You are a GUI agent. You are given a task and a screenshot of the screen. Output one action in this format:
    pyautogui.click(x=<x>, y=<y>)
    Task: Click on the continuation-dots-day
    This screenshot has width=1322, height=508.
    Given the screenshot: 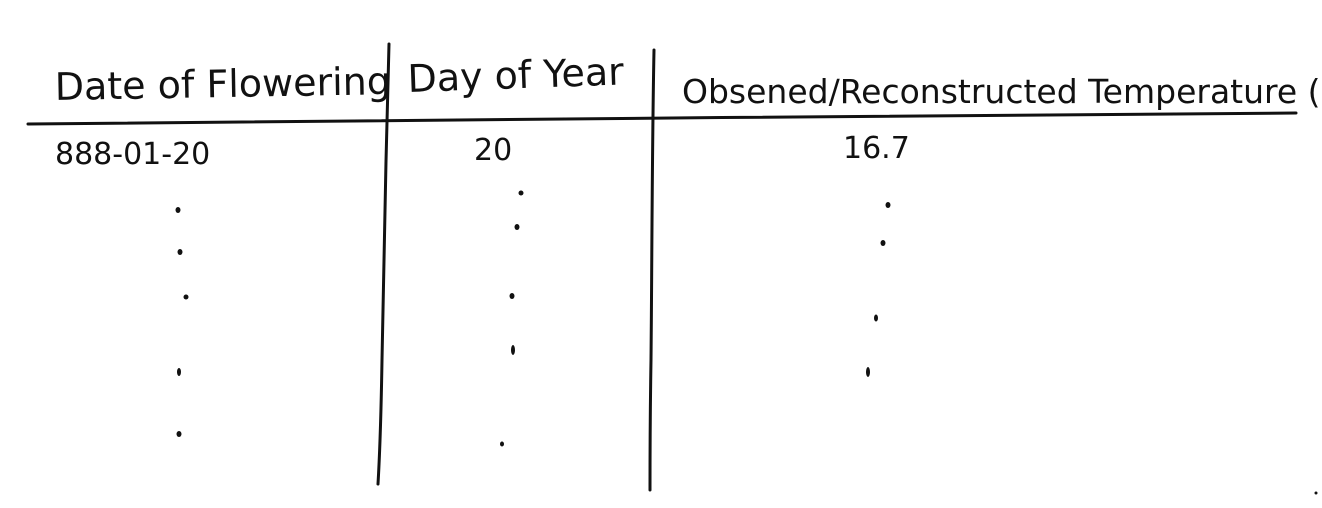 What is the action you would take?
    pyautogui.click(x=512, y=318)
    